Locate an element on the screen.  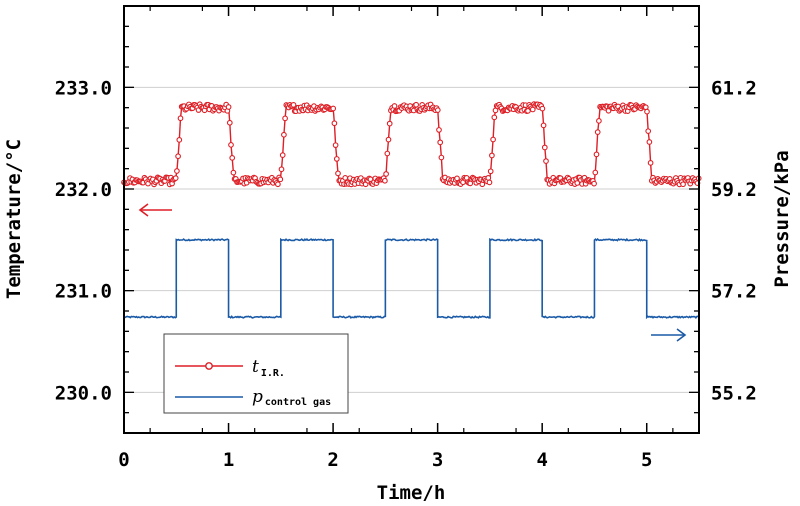
y-left-axis-title: Temperature/°C is located at coordinates (14, 219).